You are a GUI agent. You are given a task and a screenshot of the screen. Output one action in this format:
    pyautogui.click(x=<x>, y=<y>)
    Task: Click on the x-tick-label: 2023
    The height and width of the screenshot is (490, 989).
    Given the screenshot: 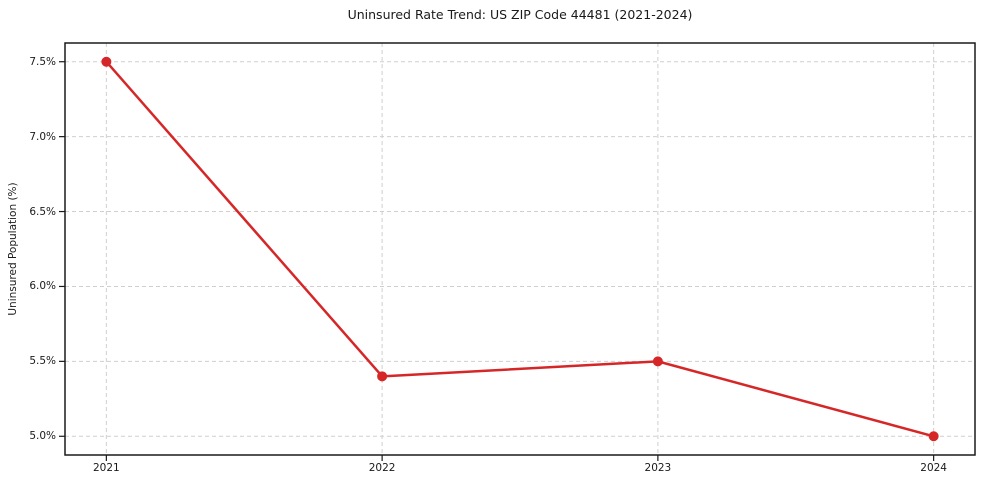 What is the action you would take?
    pyautogui.click(x=658, y=468)
    